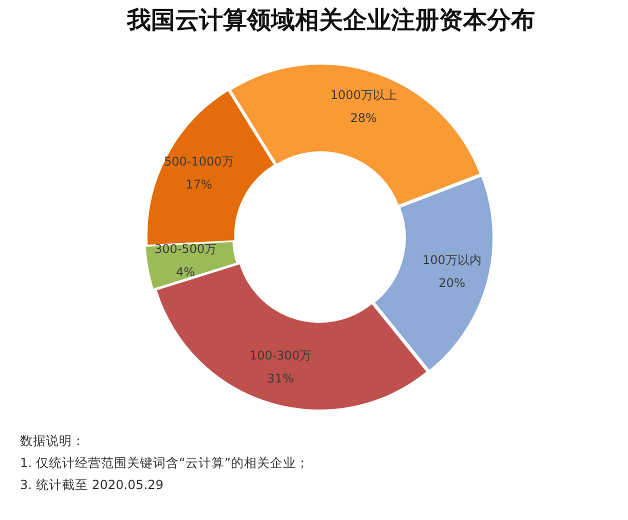 The width and height of the screenshot is (628, 520). What do you see at coordinates (363, 95) in the screenshot?
I see `slice-label: 1000万以上` at bounding box center [363, 95].